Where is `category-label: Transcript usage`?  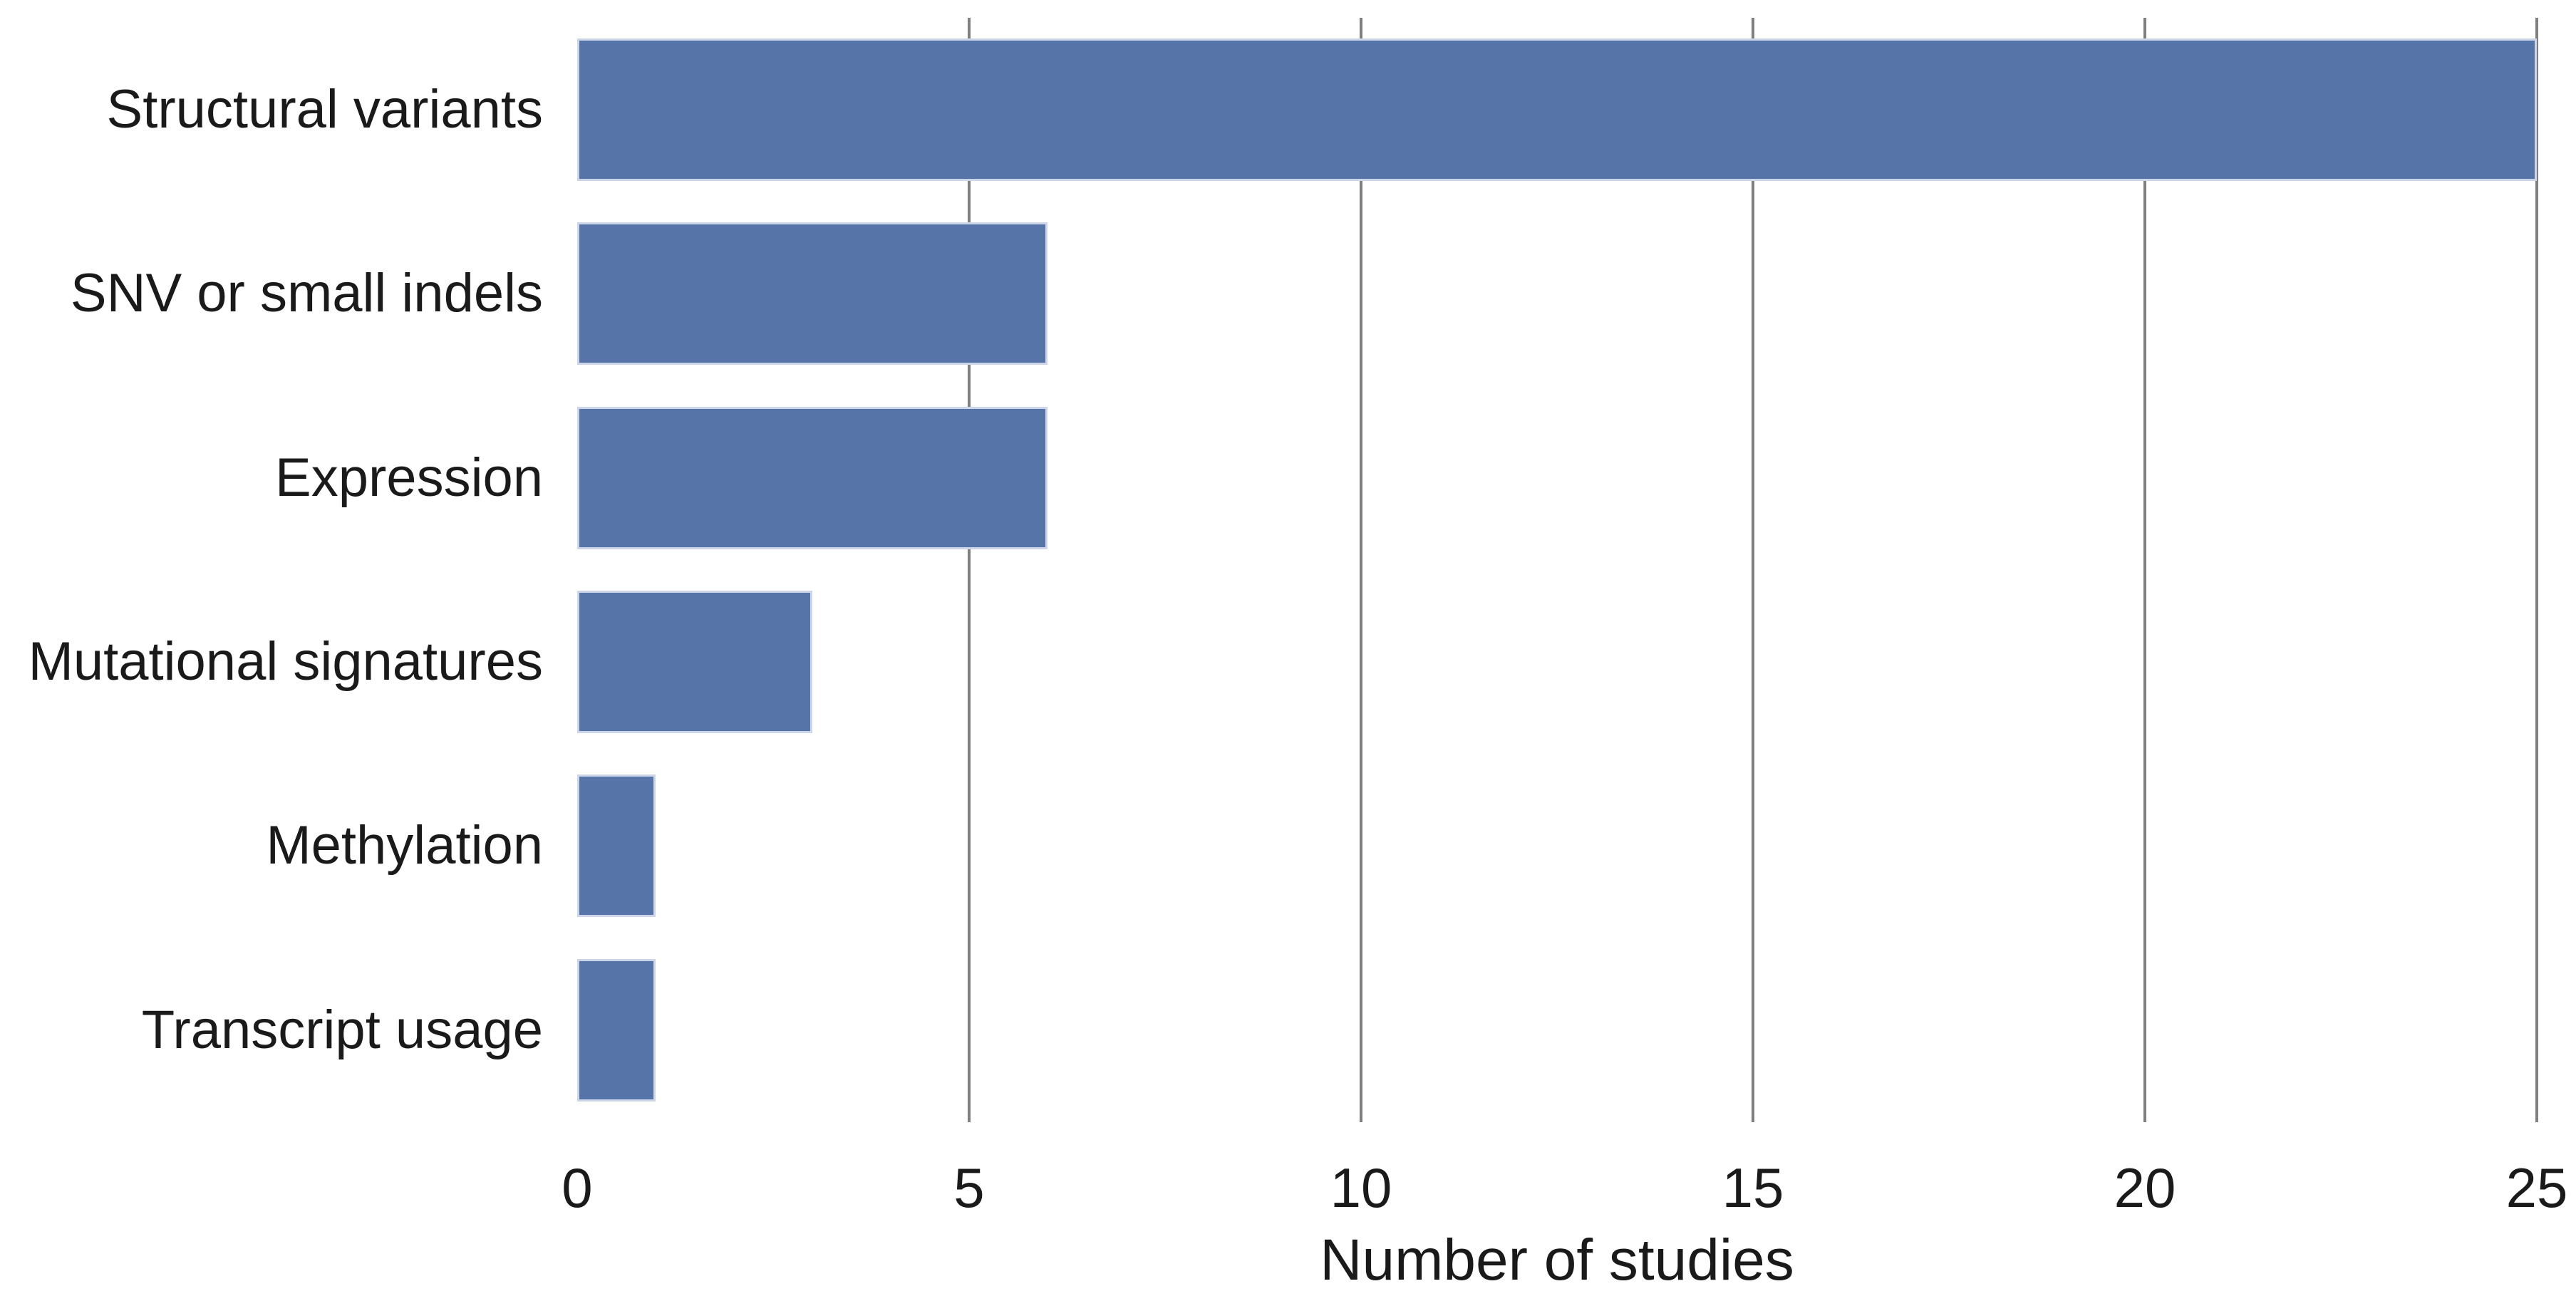 category-label: Transcript usage is located at coordinates (342, 1029).